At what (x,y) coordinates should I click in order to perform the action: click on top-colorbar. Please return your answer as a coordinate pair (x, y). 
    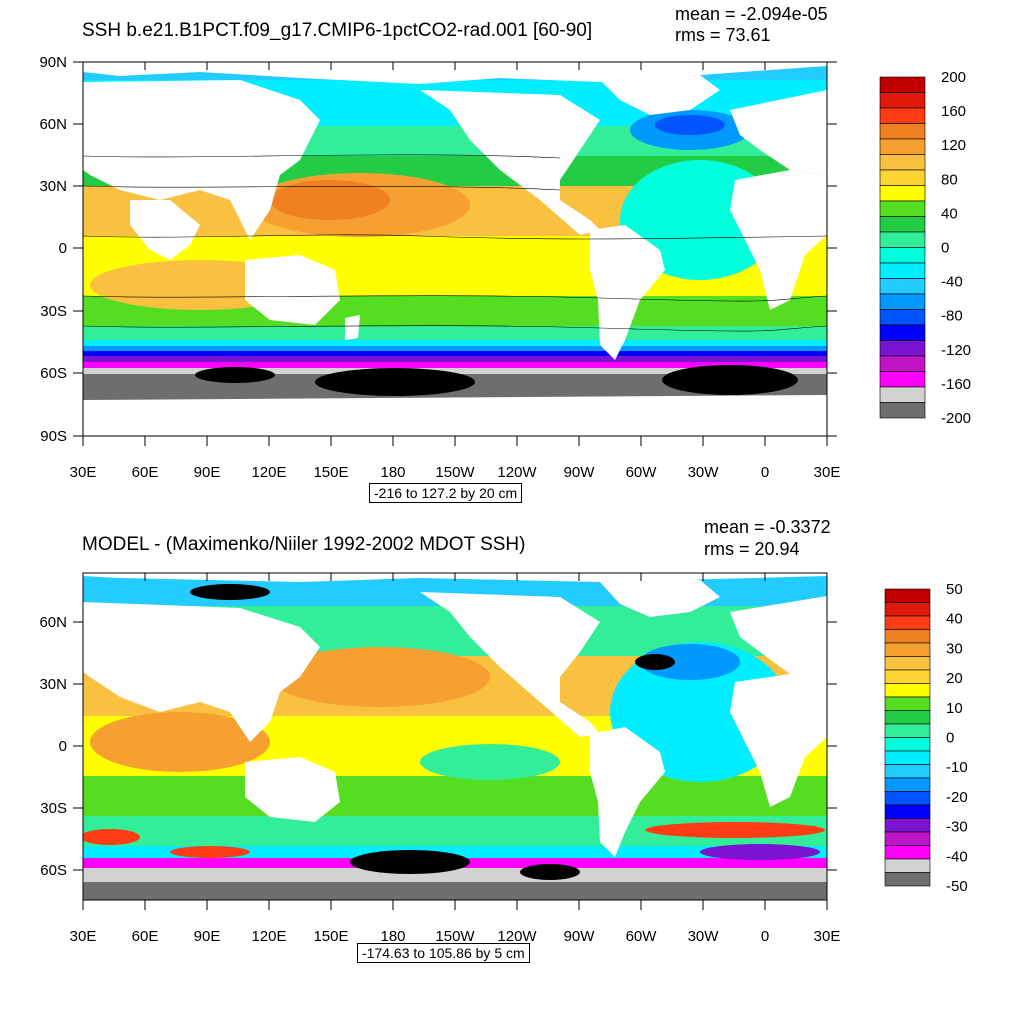
    Looking at the image, I should click on (902, 247).